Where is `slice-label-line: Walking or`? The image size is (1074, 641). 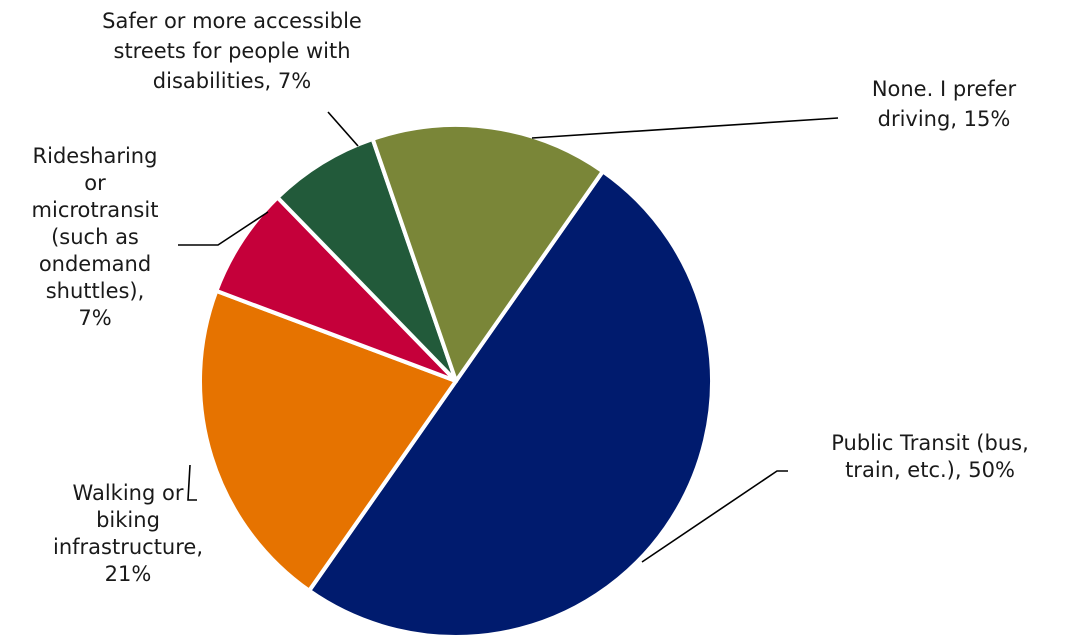
slice-label-line: Walking or is located at coordinates (128, 493).